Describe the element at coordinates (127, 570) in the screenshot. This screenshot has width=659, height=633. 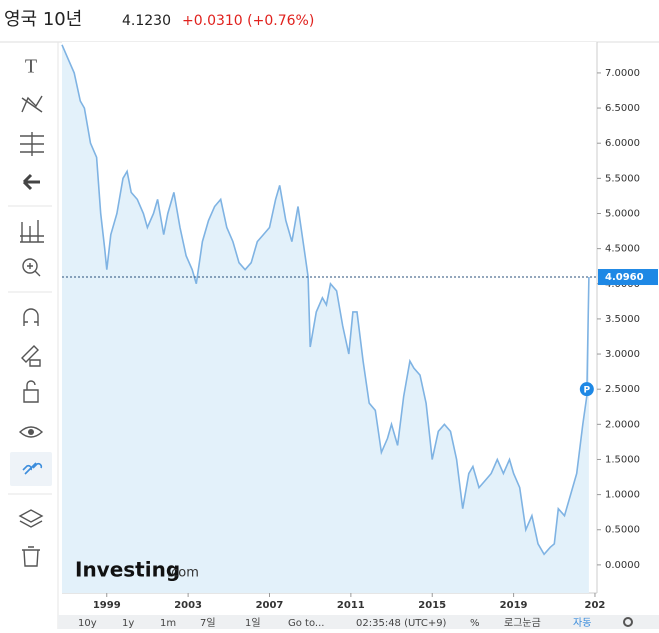
I see `logo-brand: Investing` at that location.